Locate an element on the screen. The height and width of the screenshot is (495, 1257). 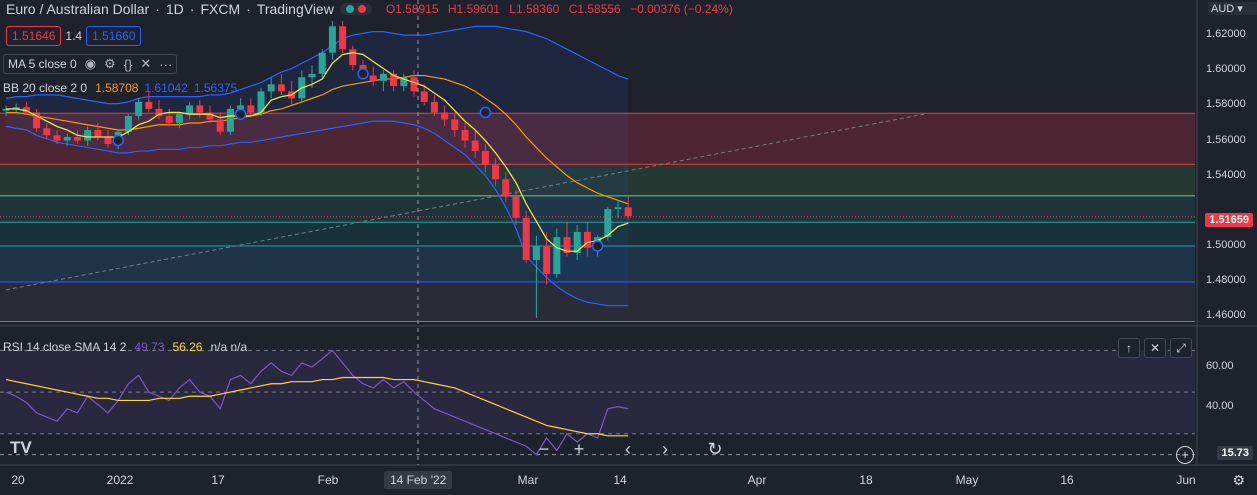
bb-basis-line is located at coordinates (317, 139).